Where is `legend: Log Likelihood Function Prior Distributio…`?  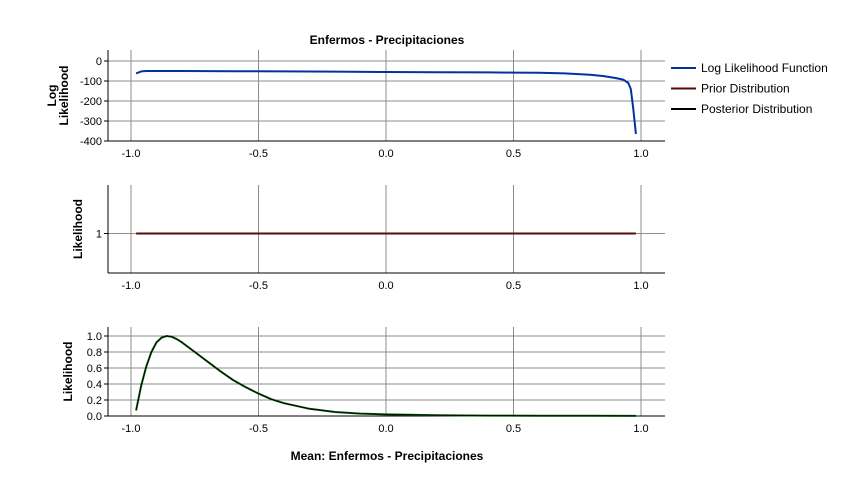 legend: Log Likelihood Function Prior Distributio… is located at coordinates (749, 88).